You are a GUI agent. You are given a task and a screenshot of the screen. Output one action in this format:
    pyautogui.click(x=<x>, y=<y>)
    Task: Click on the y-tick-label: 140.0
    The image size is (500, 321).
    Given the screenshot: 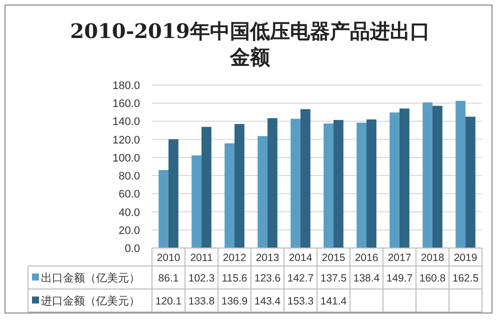 What is the action you would take?
    pyautogui.click(x=126, y=122)
    